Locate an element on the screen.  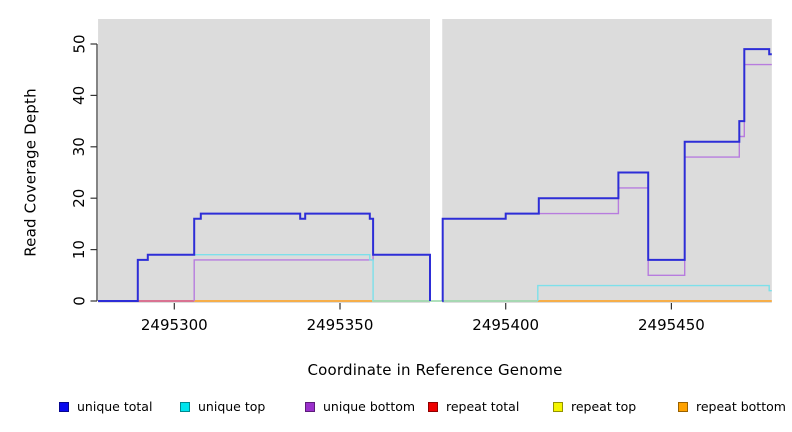
legend-item-repeat-total: repeat total is located at coordinates (473, 406).